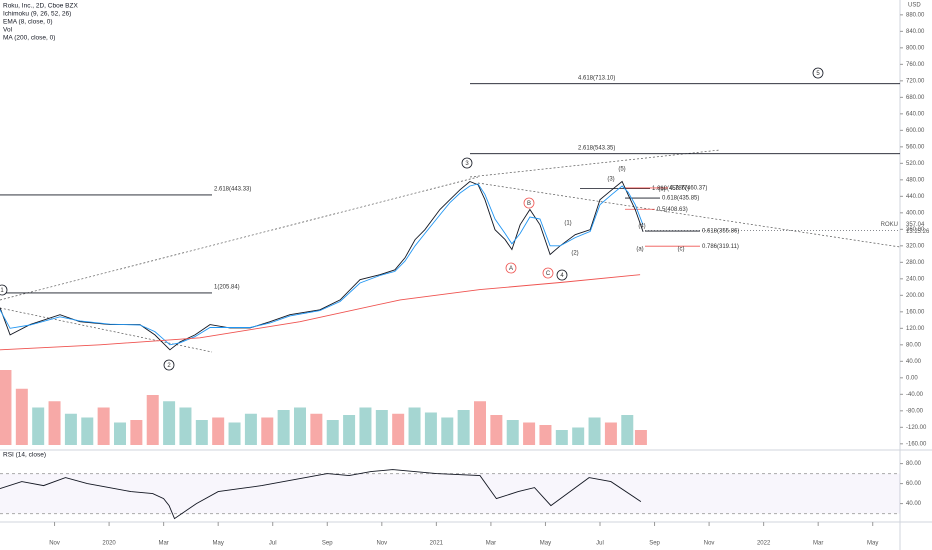 The image size is (932, 550). Describe the element at coordinates (680, 199) in the screenshot. I see `fib-label: 0.618(435.85)` at that location.